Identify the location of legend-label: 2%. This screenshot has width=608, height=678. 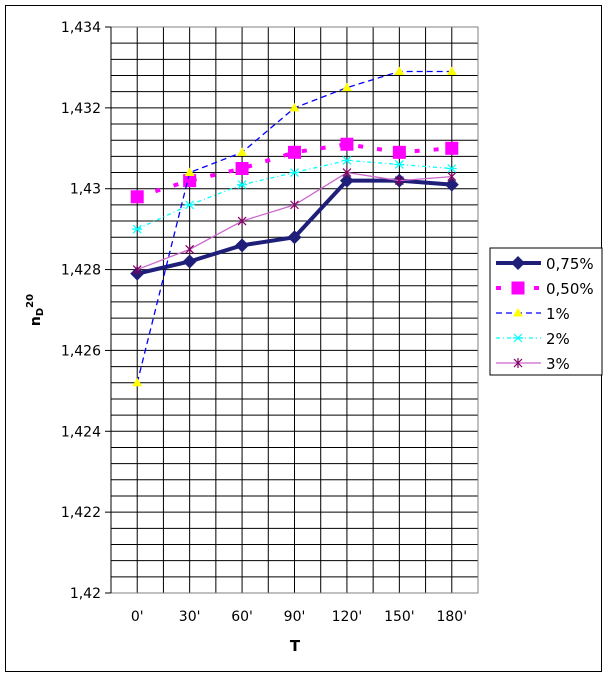
(558, 339).